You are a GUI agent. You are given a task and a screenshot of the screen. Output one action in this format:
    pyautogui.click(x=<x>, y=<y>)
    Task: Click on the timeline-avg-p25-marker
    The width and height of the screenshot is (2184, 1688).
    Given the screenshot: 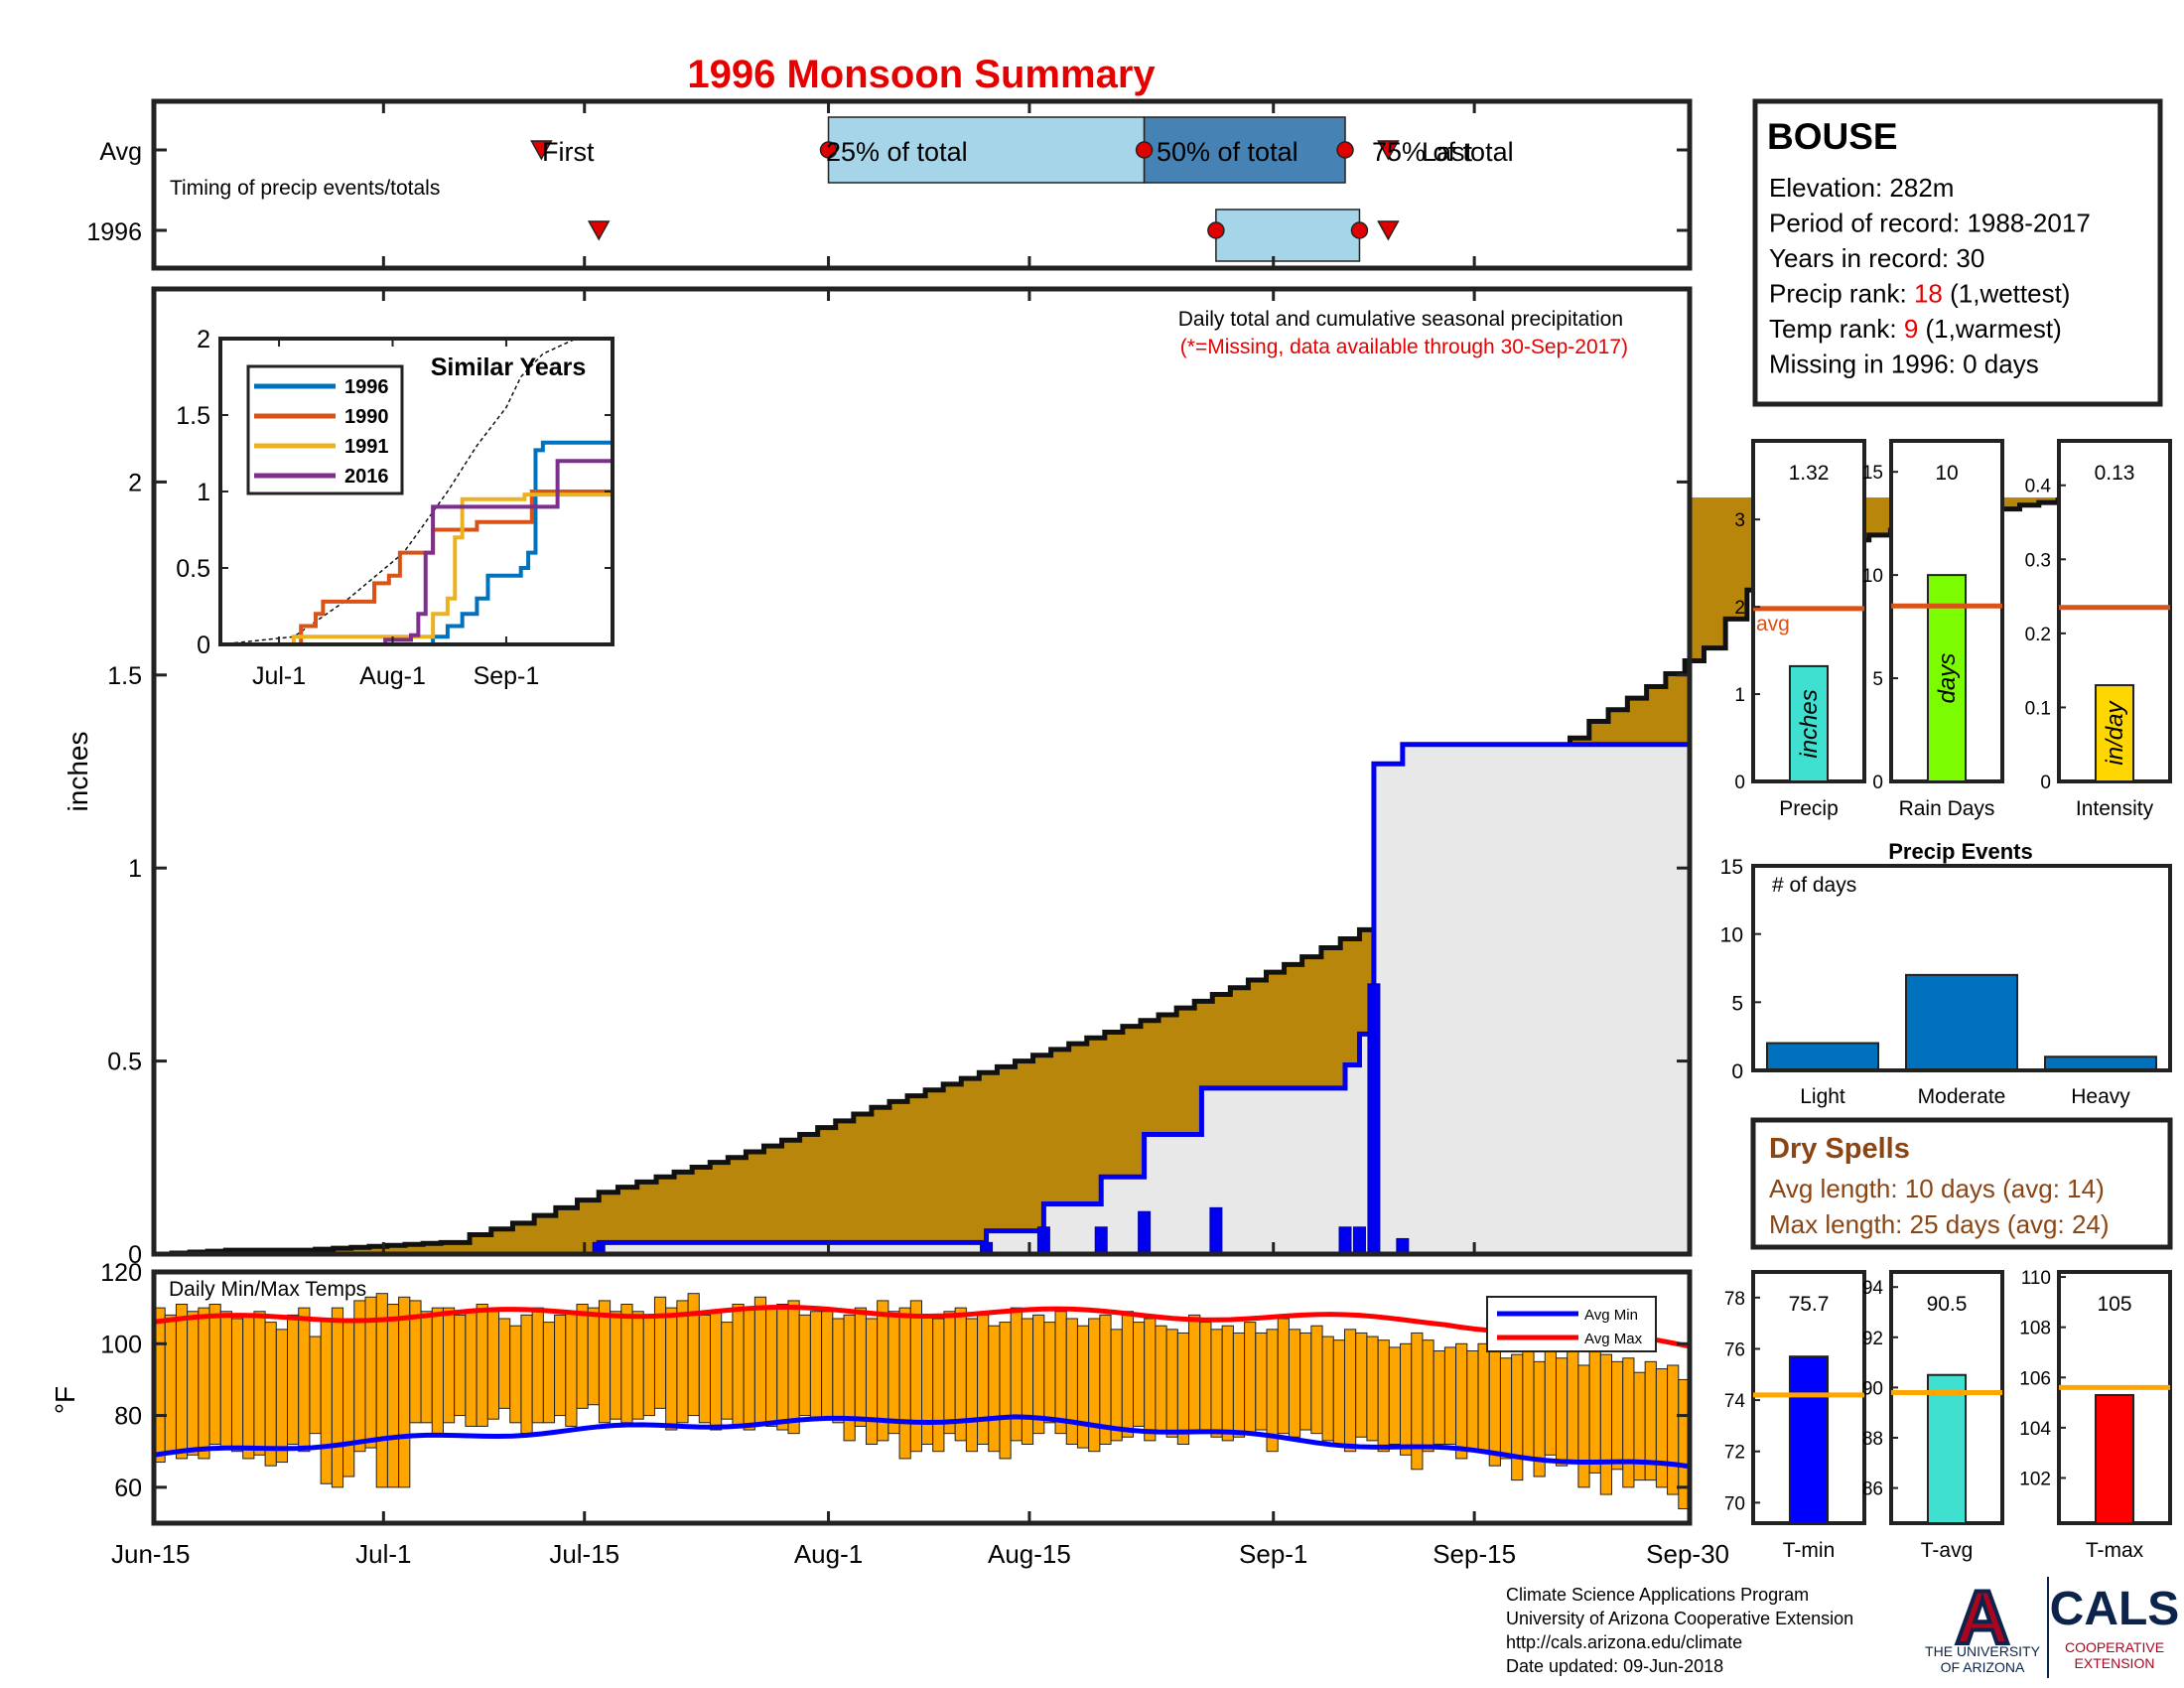 What is the action you would take?
    pyautogui.click(x=828, y=150)
    